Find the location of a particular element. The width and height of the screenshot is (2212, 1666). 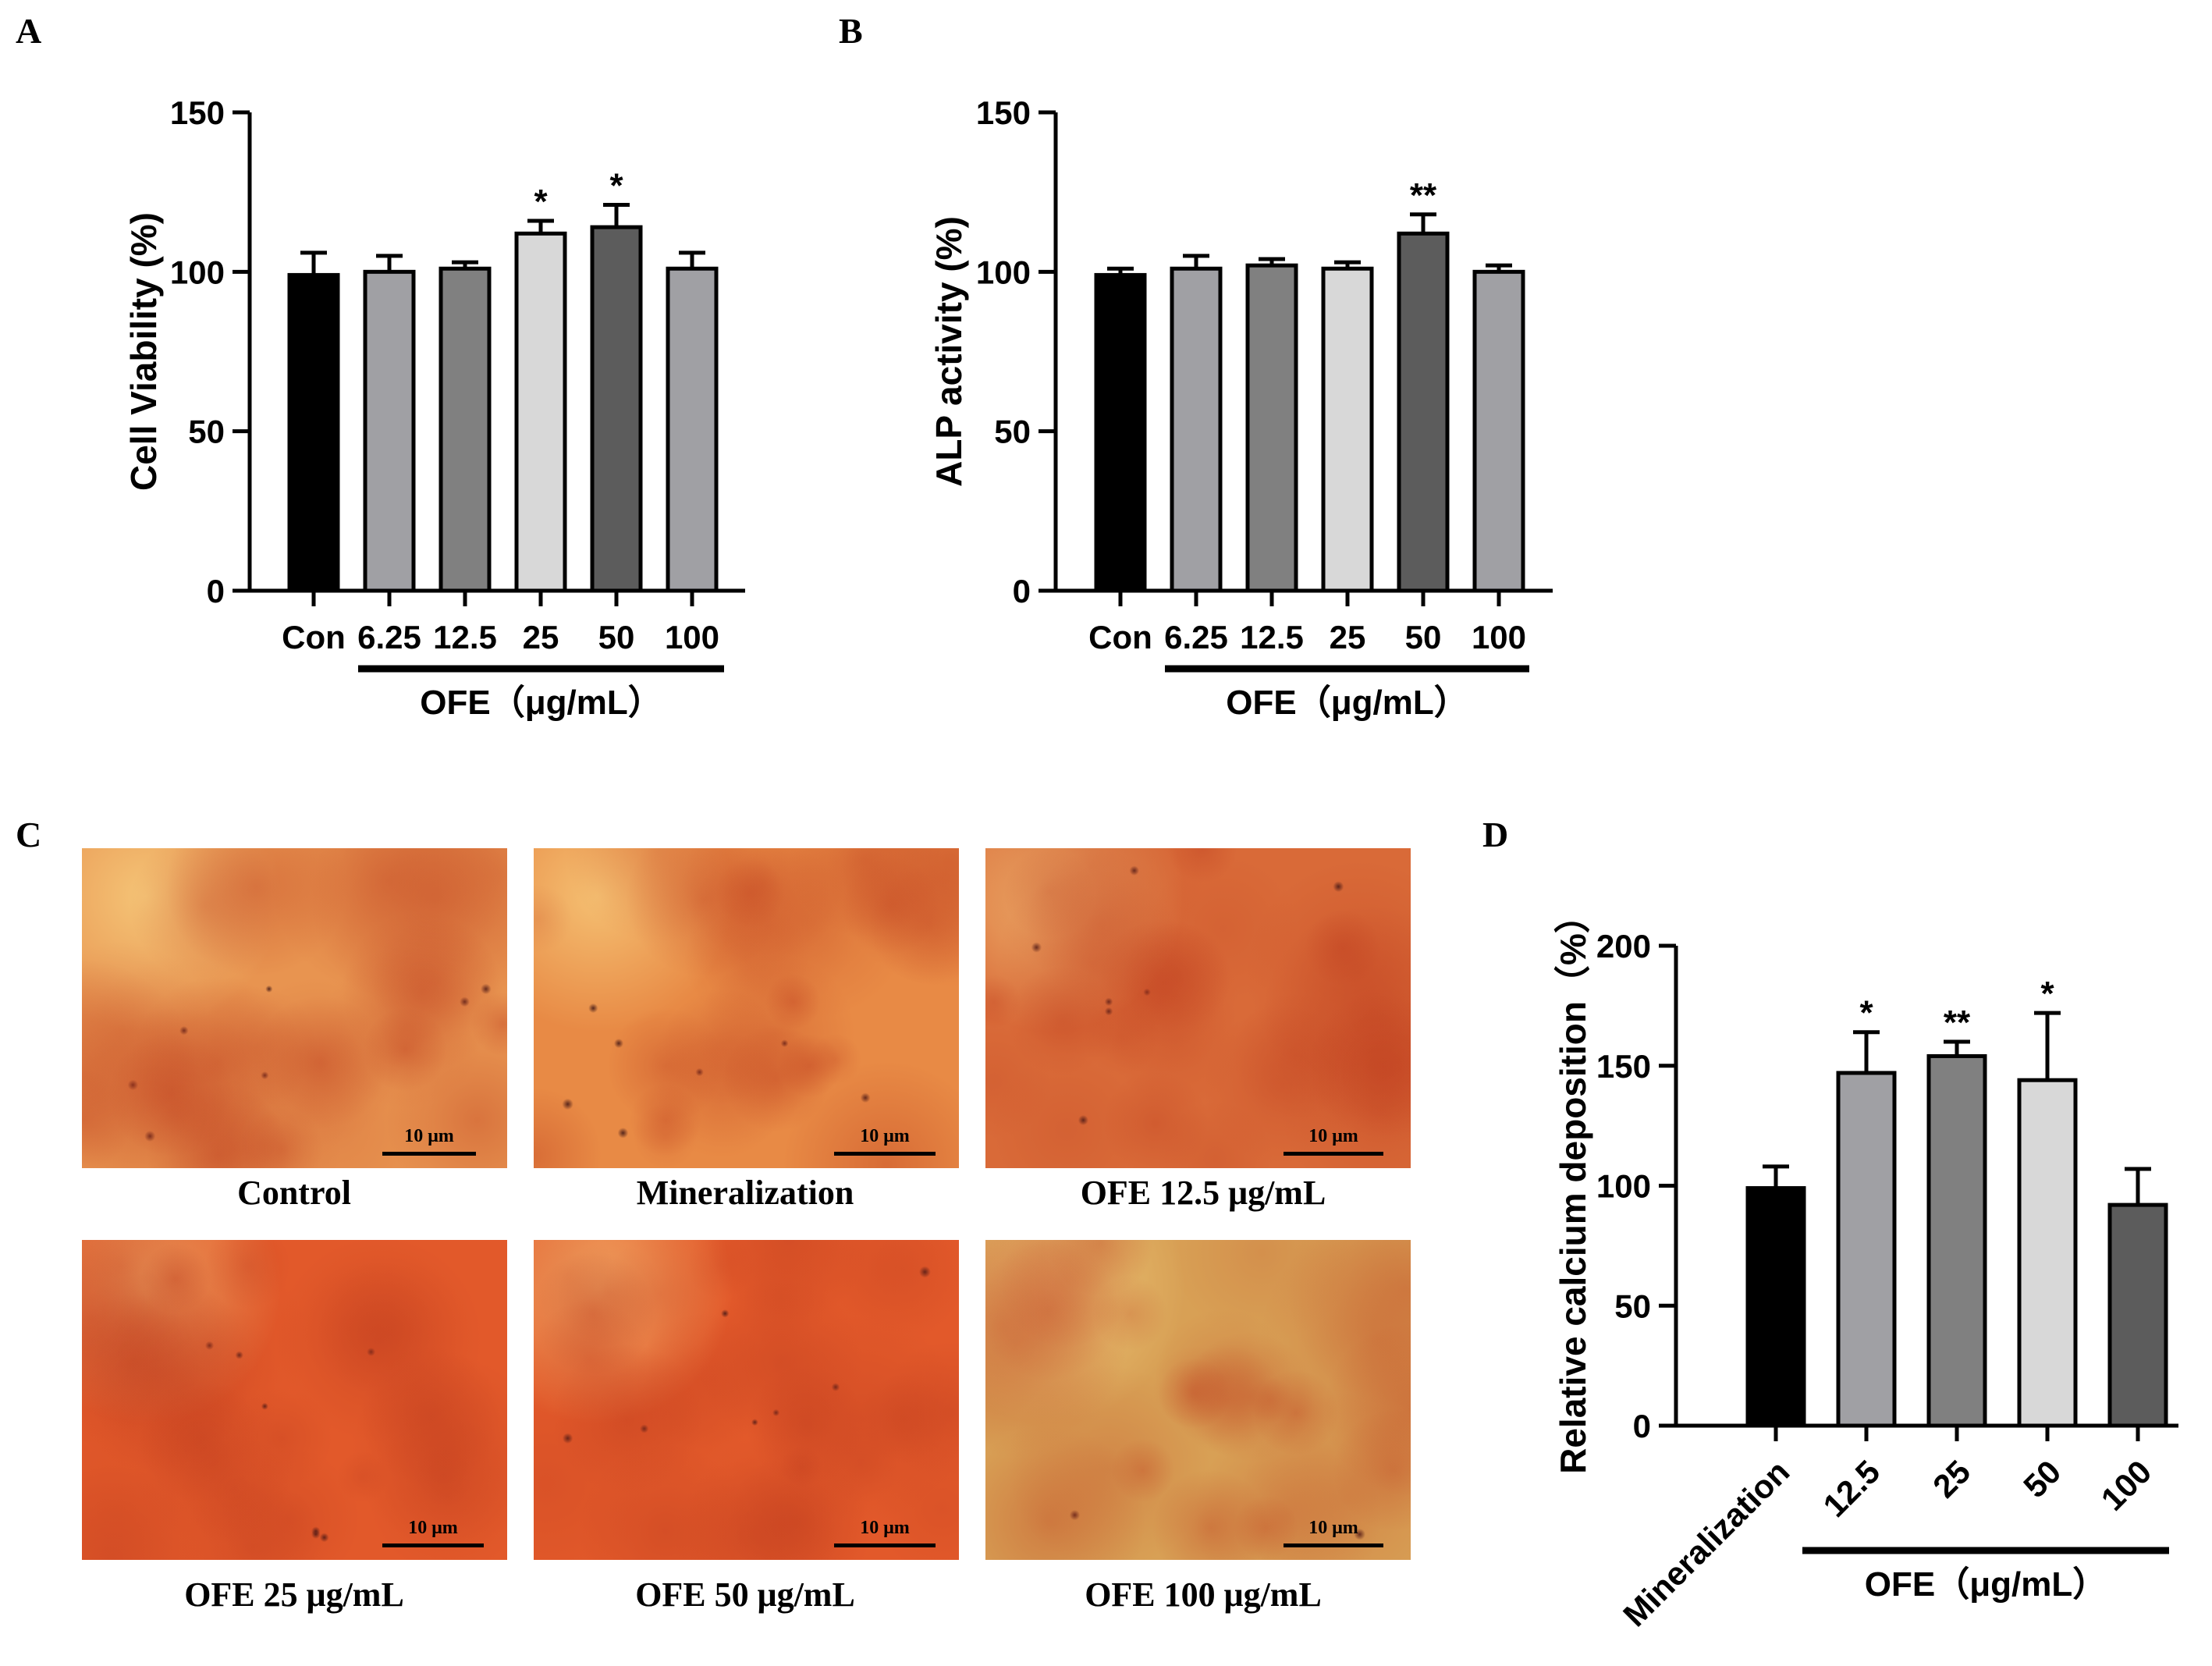

micrograph-mineralization is located at coordinates (746, 1008).